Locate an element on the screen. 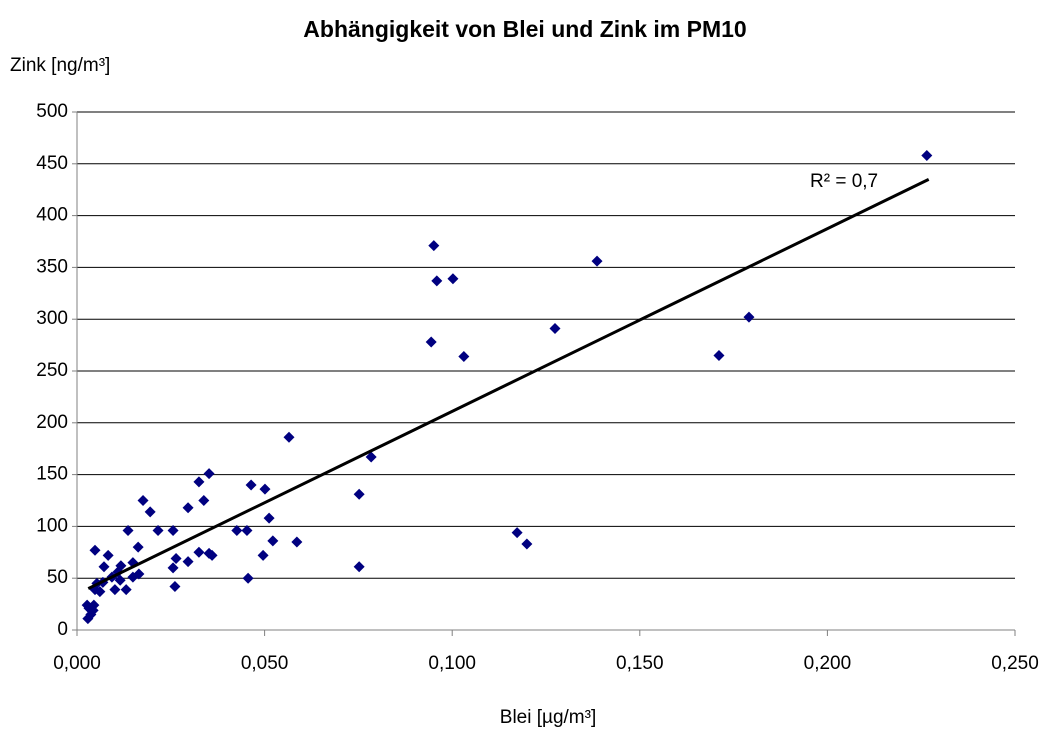 The height and width of the screenshot is (733, 1051). y-tick-label: 200 is located at coordinates (52, 422).